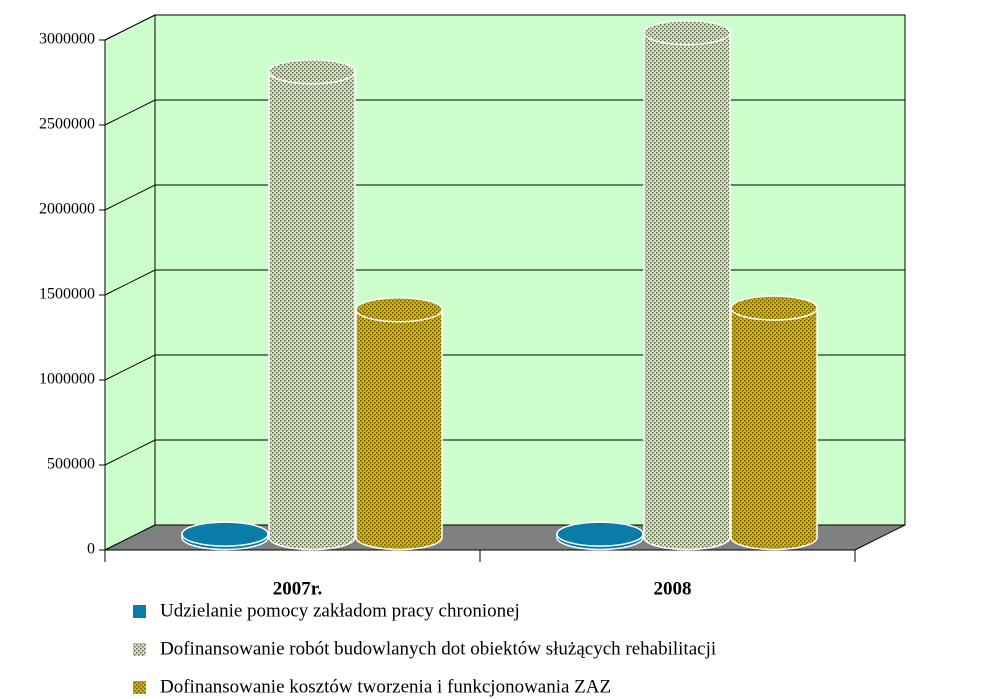  Describe the element at coordinates (67, 124) in the screenshot. I see `y-tick-label: 2500000` at that location.